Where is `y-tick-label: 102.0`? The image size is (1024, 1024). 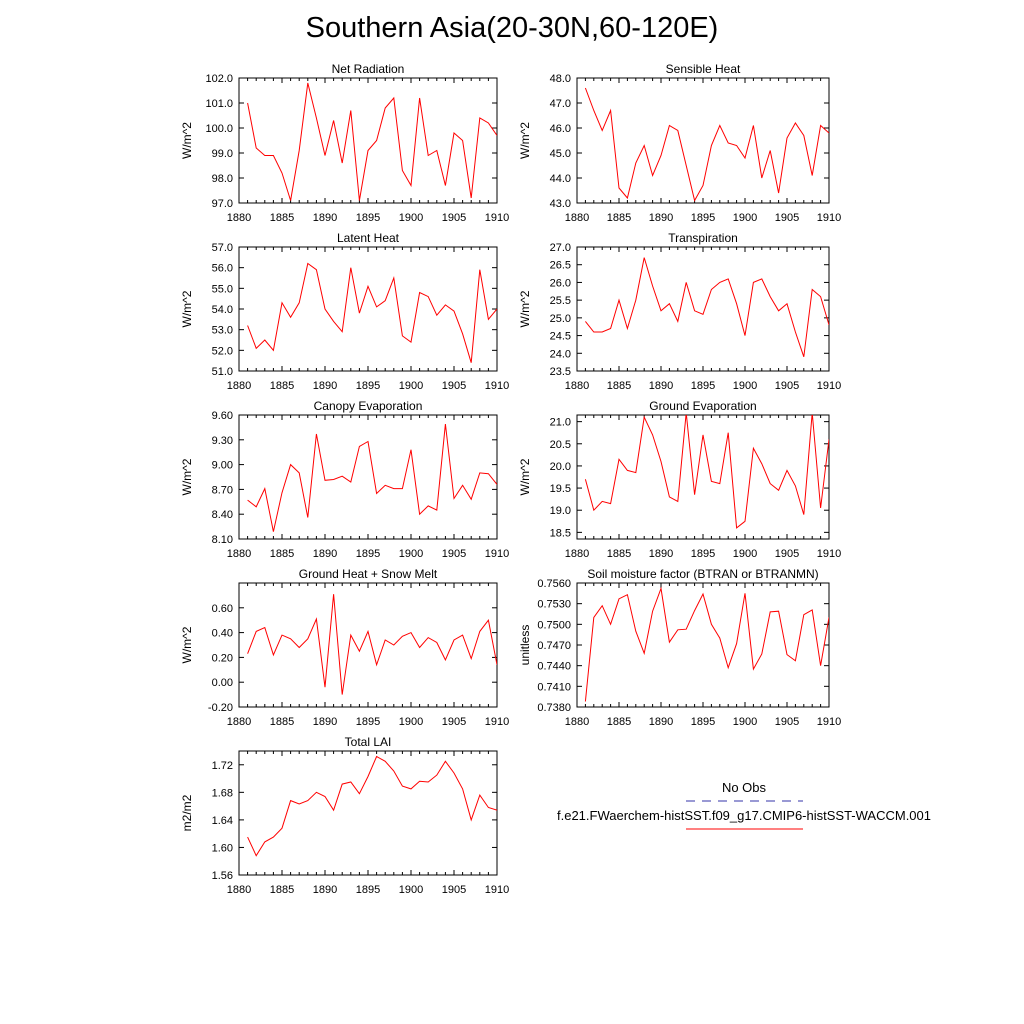
y-tick-label: 102.0 is located at coordinates (219, 79).